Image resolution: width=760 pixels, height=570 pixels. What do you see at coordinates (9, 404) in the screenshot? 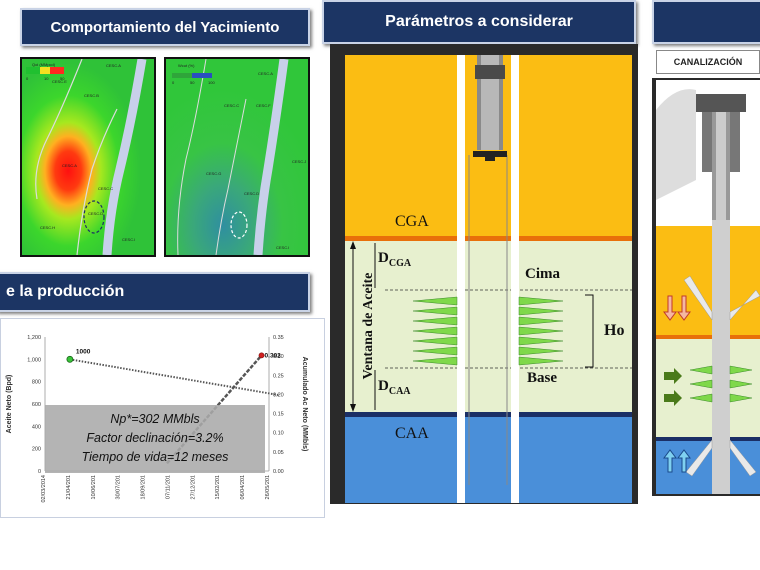
I see `y-axis-title-left: Aceite Neto (Bpd)` at bounding box center [9, 404].